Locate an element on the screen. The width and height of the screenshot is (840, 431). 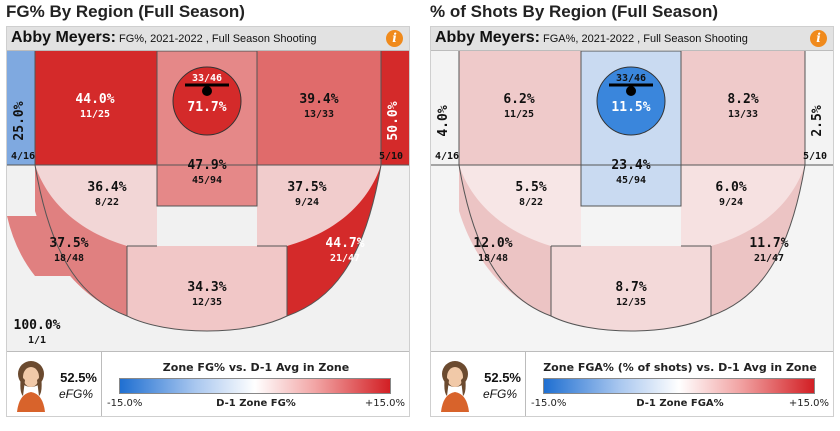
right-three-pct: 44.7% is located at coordinates (344, 243).